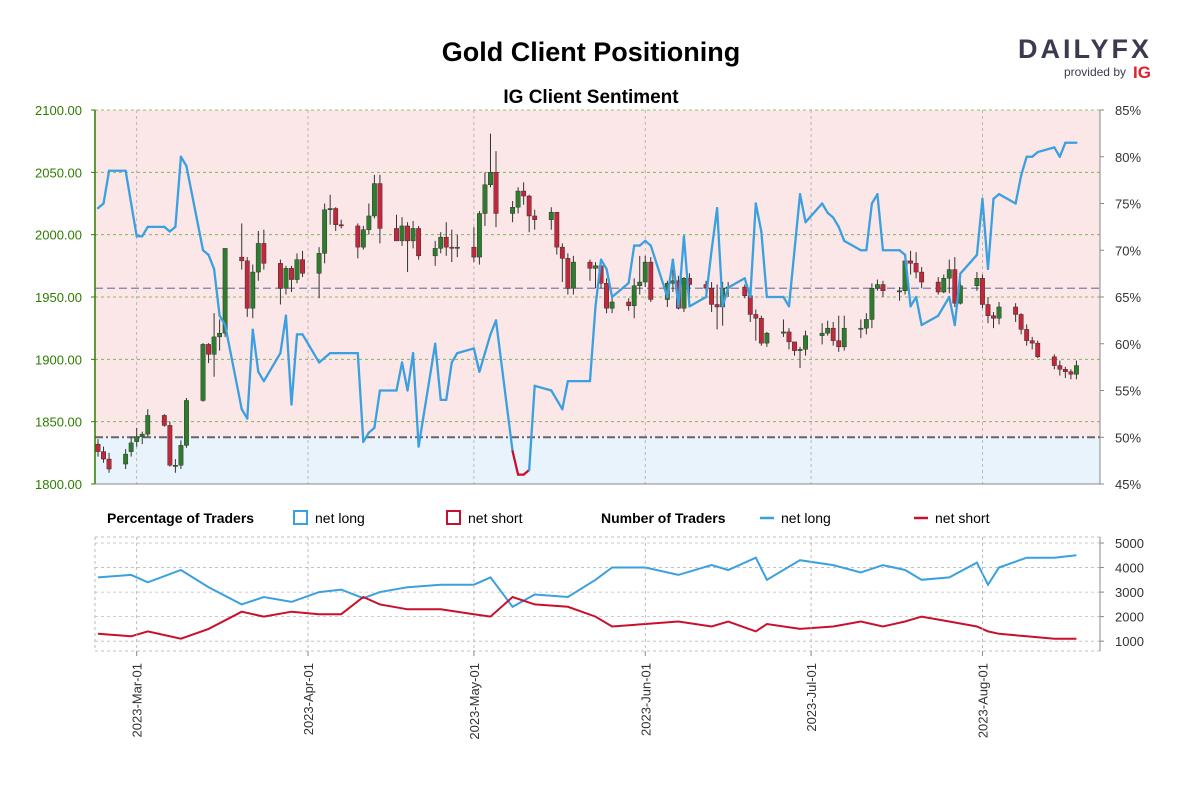  I want to click on trader-count-lines, so click(587, 597).